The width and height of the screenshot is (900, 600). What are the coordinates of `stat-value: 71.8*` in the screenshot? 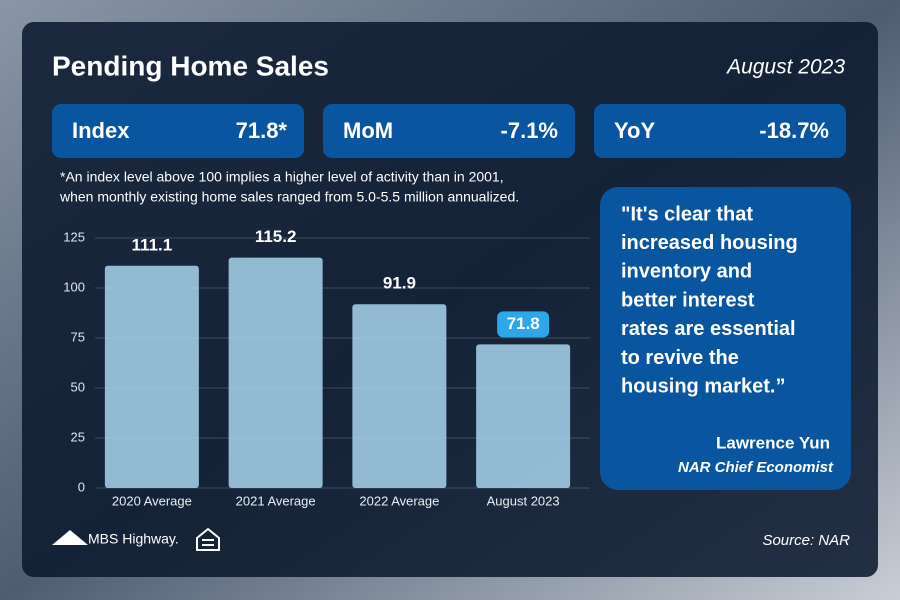 It's located at (262, 130).